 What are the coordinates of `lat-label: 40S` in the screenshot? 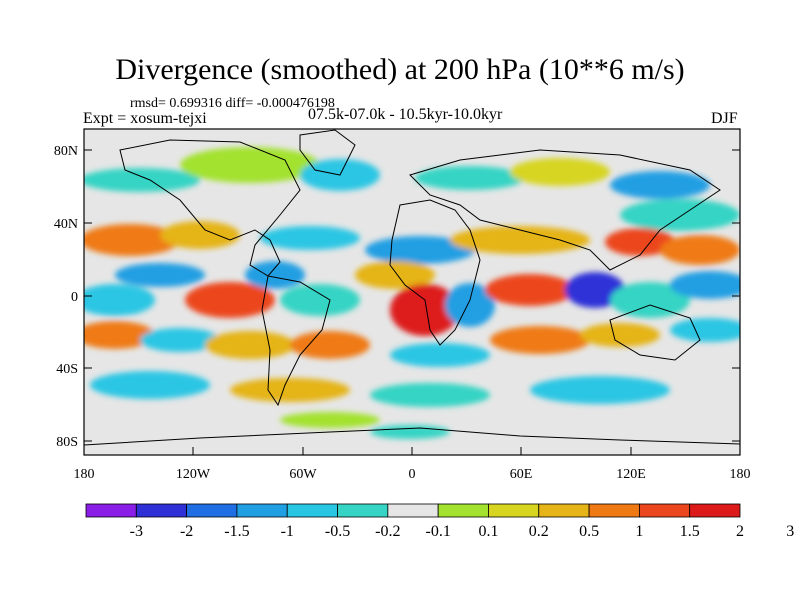 It's located at (67, 369).